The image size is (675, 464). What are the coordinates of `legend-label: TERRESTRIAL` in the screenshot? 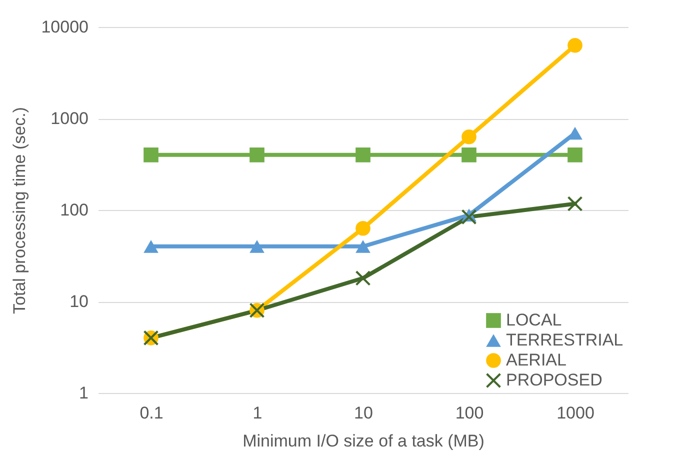 It's located at (565, 340).